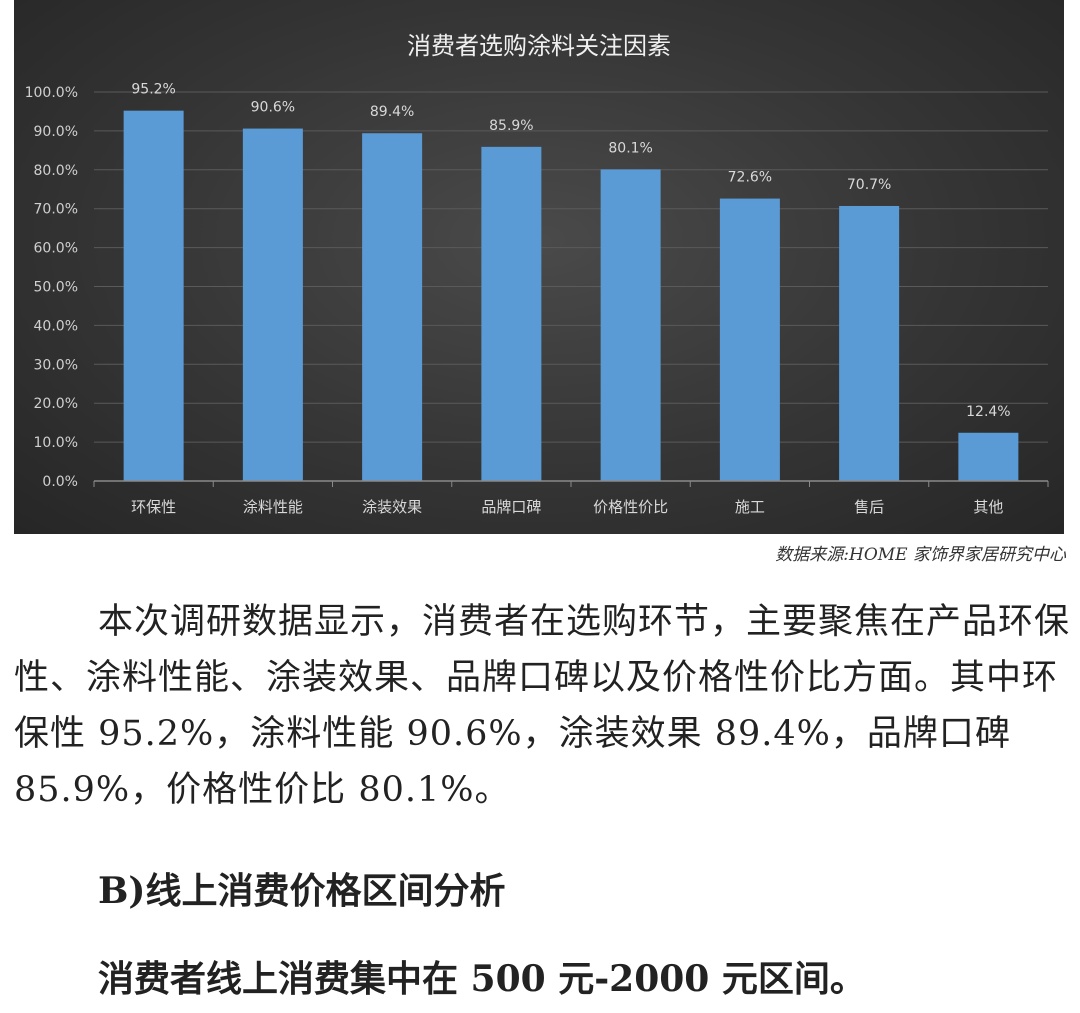  I want to click on x-tick-label: 价格性价比, so click(630, 507).